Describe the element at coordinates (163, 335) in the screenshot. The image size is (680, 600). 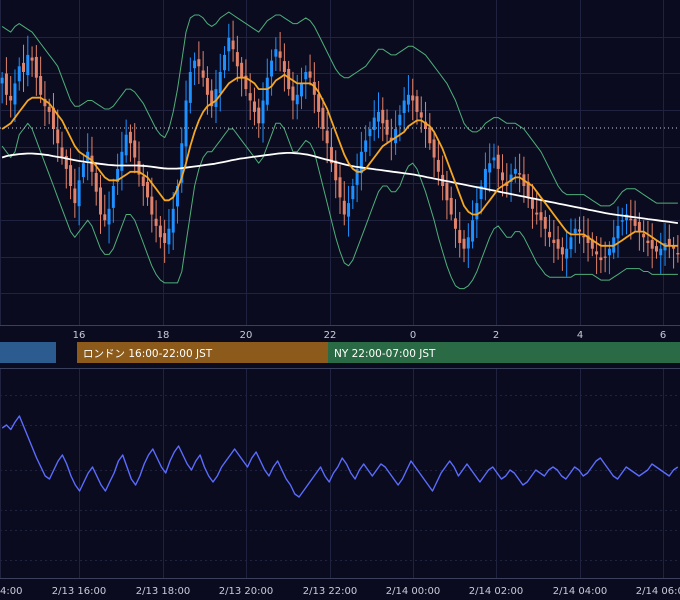
I see `time-tick-label: 18` at that location.